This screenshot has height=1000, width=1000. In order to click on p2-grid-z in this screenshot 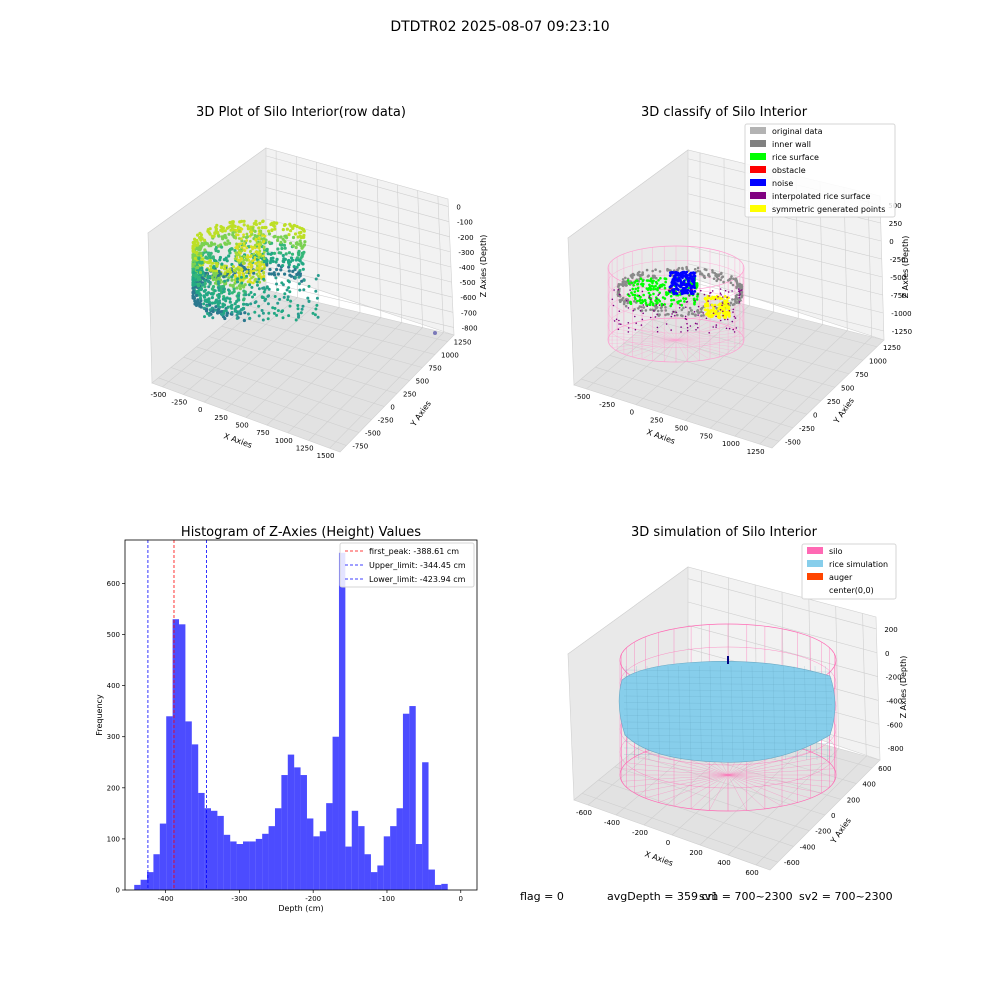, I will do `click(785, 288)`.